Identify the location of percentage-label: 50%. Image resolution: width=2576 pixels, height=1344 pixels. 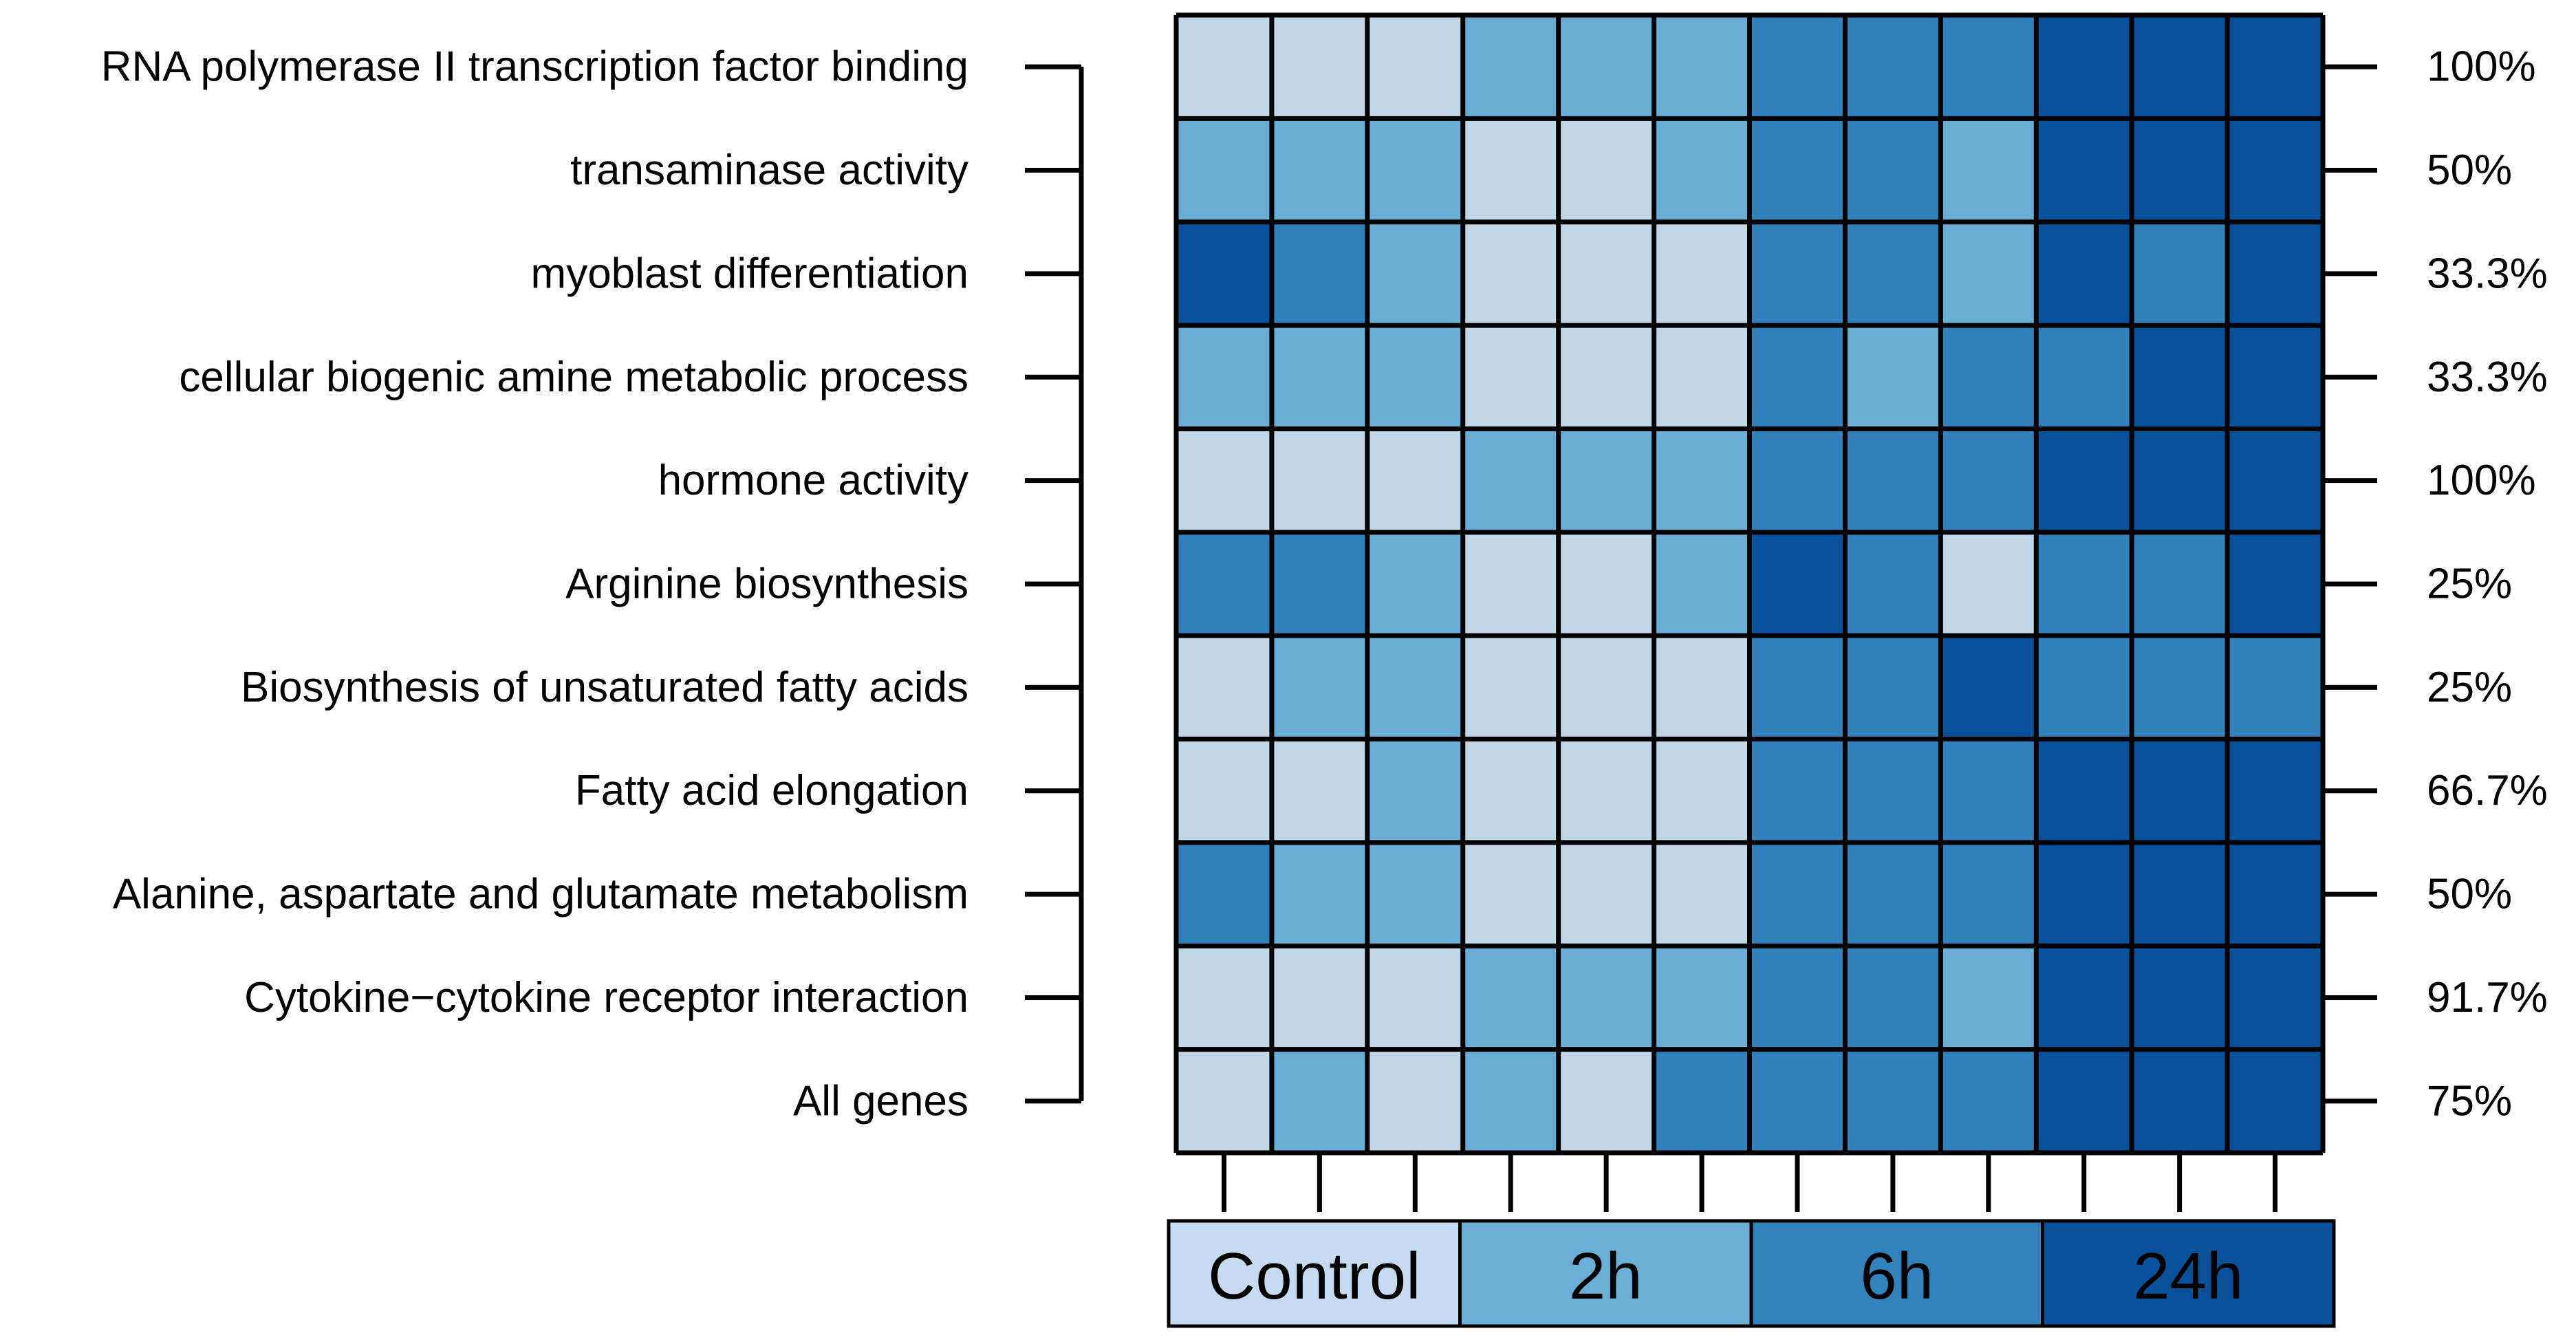
(2469, 170).